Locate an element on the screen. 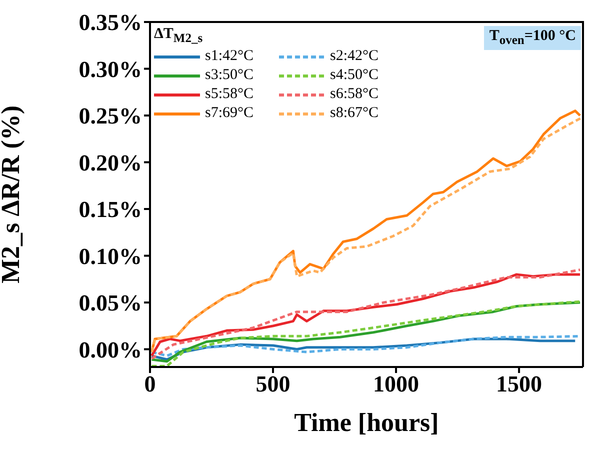  y-tick-label: 0.30% is located at coordinates (110, 69).